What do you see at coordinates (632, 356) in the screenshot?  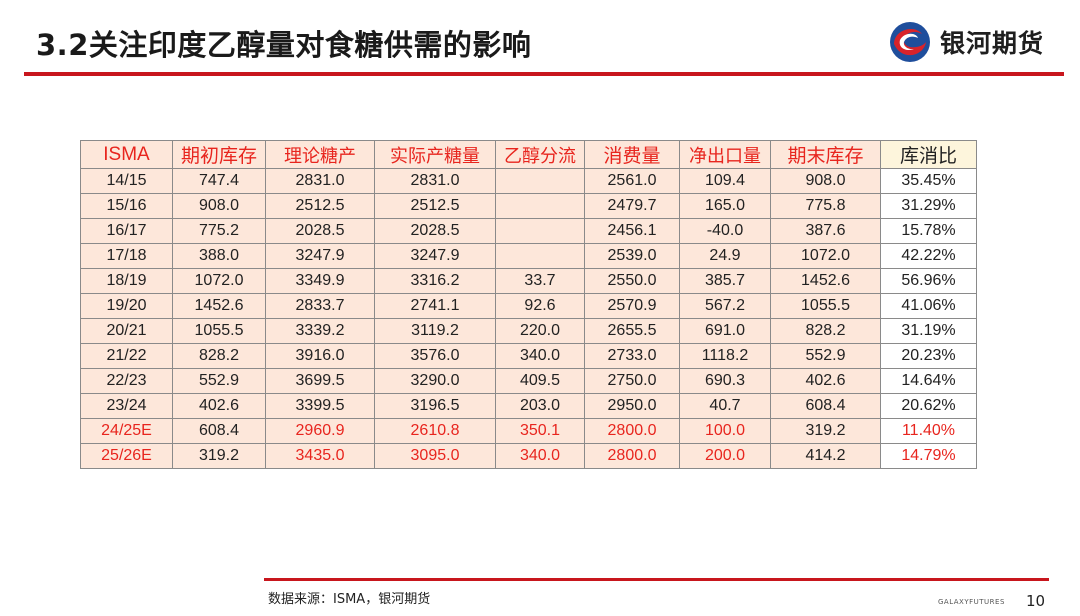 I see `table-cell: 2733.0` at bounding box center [632, 356].